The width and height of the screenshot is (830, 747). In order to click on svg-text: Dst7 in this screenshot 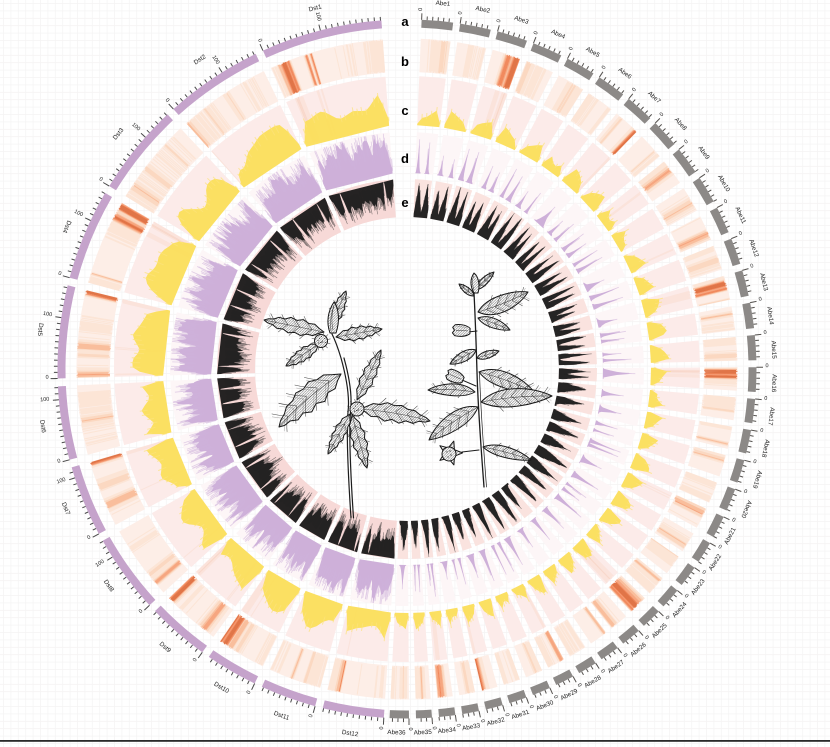, I will do `click(66, 508)`.